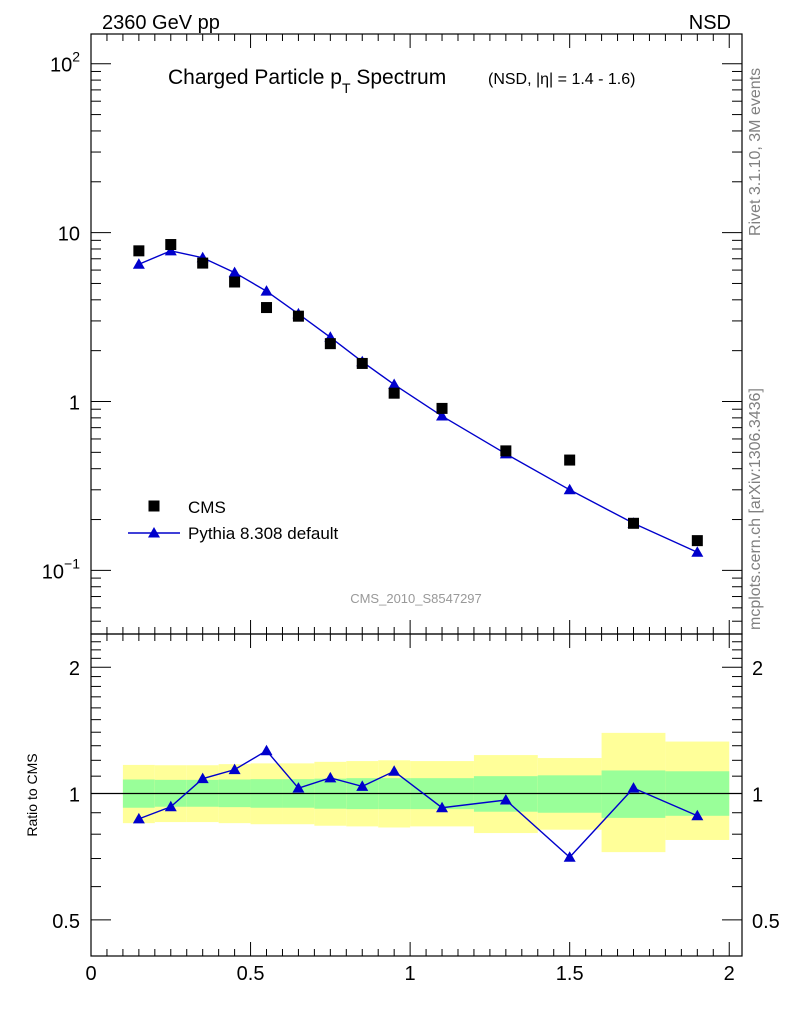 This screenshot has width=786, height=1029. Describe the element at coordinates (65, 63) in the screenshot. I see `main-y-tick-label: 10²` at that location.